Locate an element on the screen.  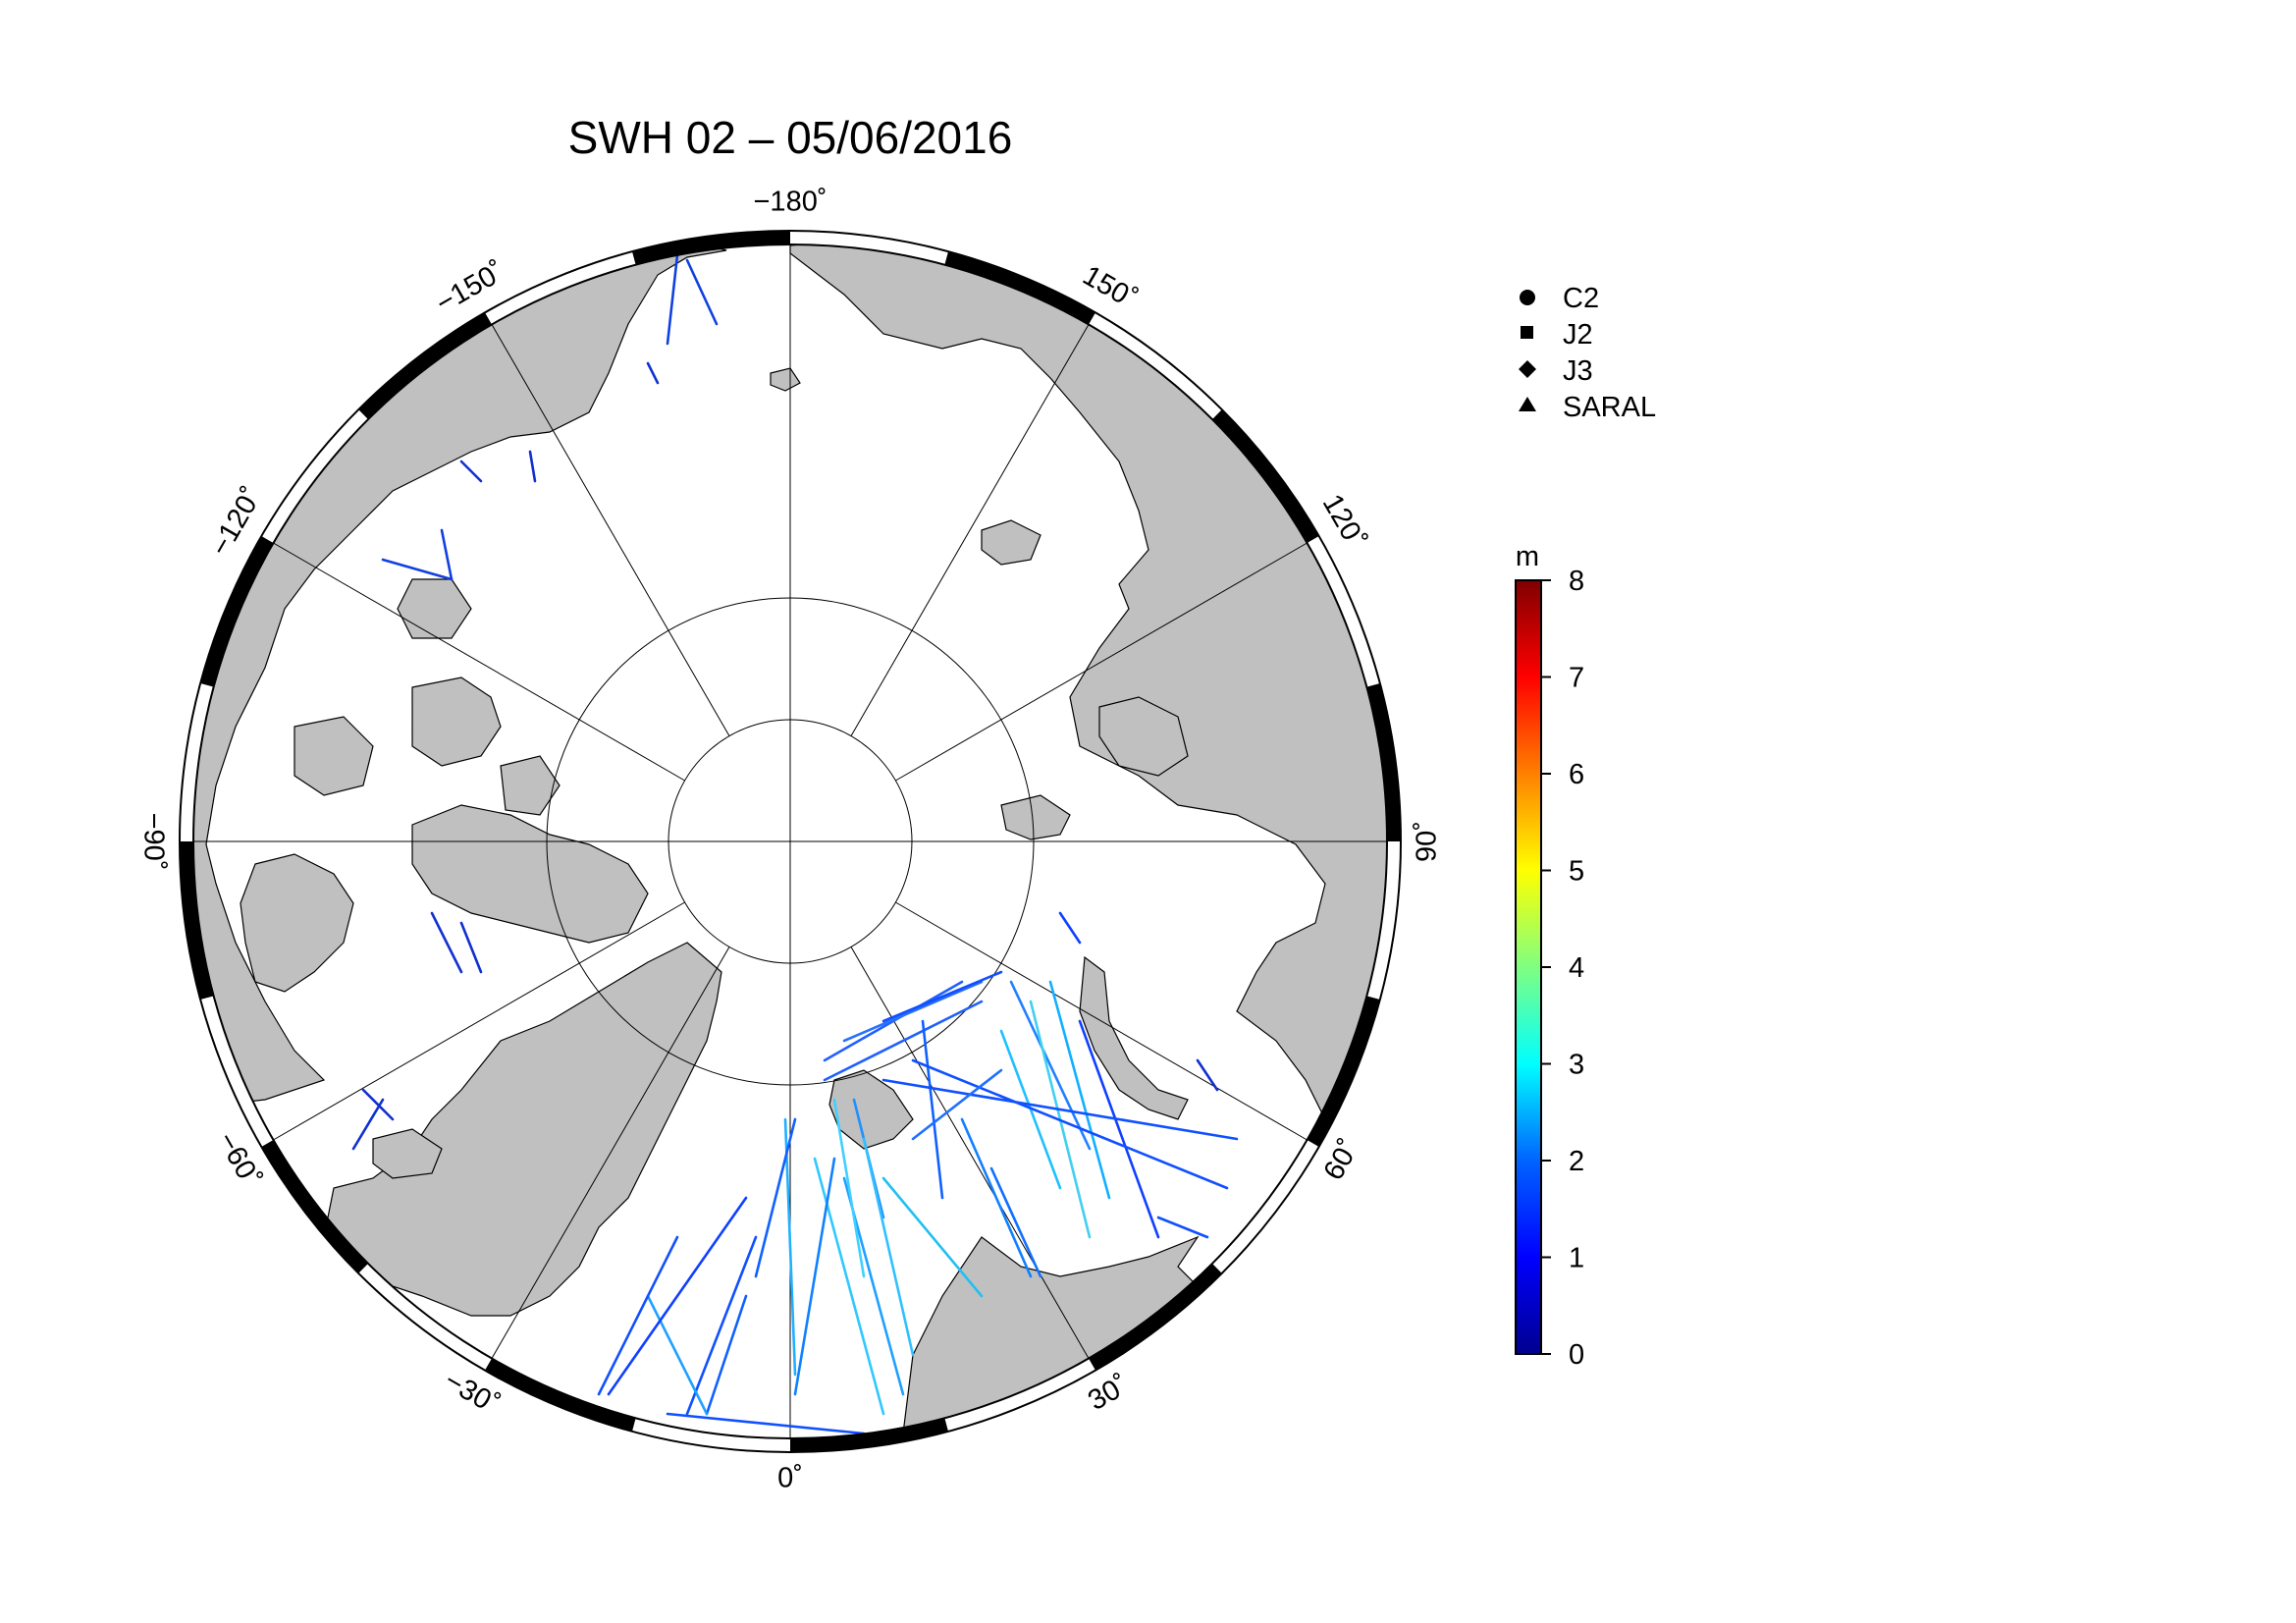
colorbar: m 0 1 2 3 4 5 6 7 8 is located at coordinates (1550, 956).